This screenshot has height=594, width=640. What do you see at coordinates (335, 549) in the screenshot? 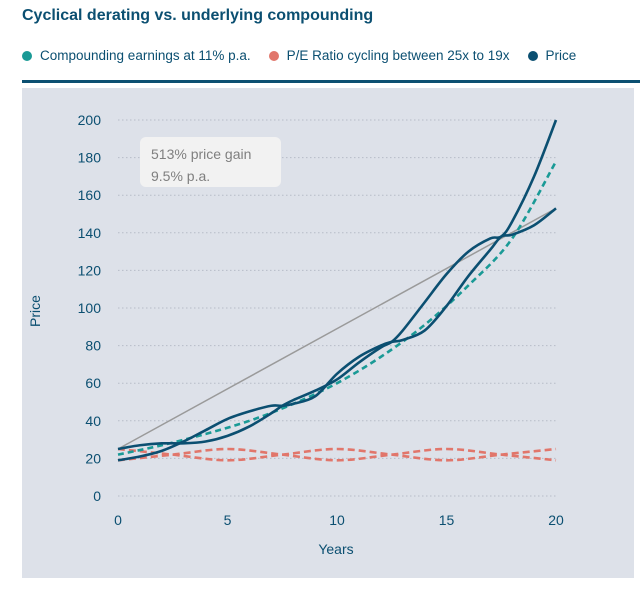
I see `x-axis-title: Years` at bounding box center [335, 549].